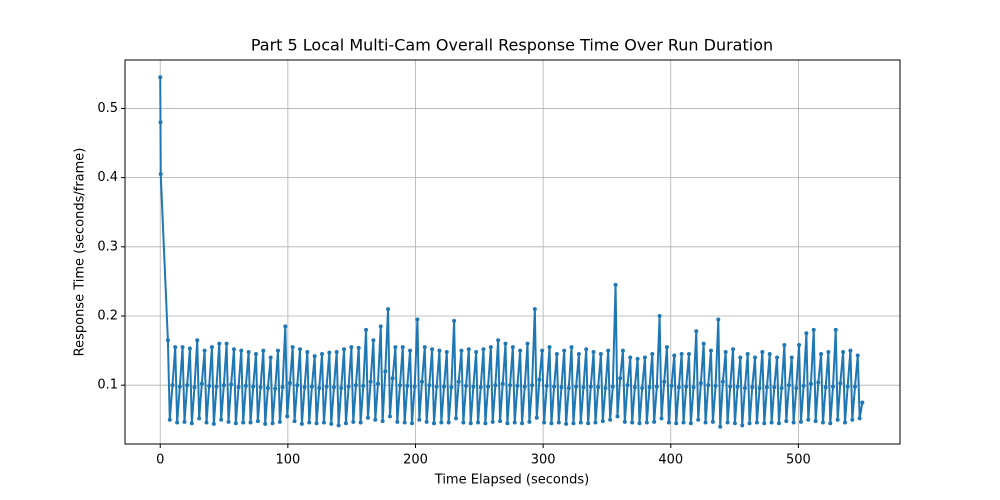  Describe the element at coordinates (287, 460) in the screenshot. I see `x-tick-label: 100` at that location.